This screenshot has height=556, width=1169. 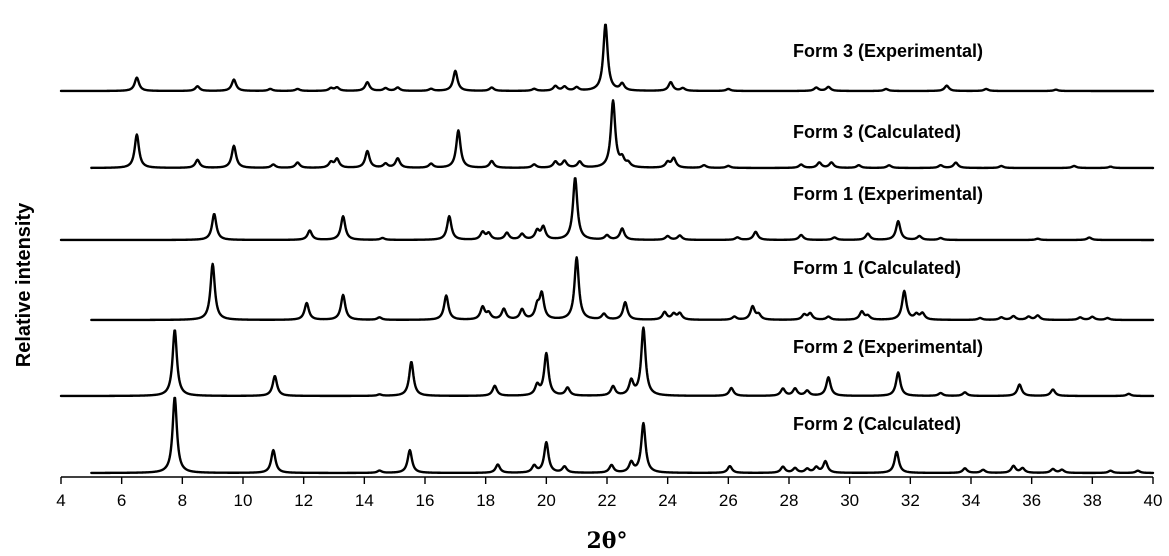 I want to click on x-tick-label: 34, so click(x=971, y=500).